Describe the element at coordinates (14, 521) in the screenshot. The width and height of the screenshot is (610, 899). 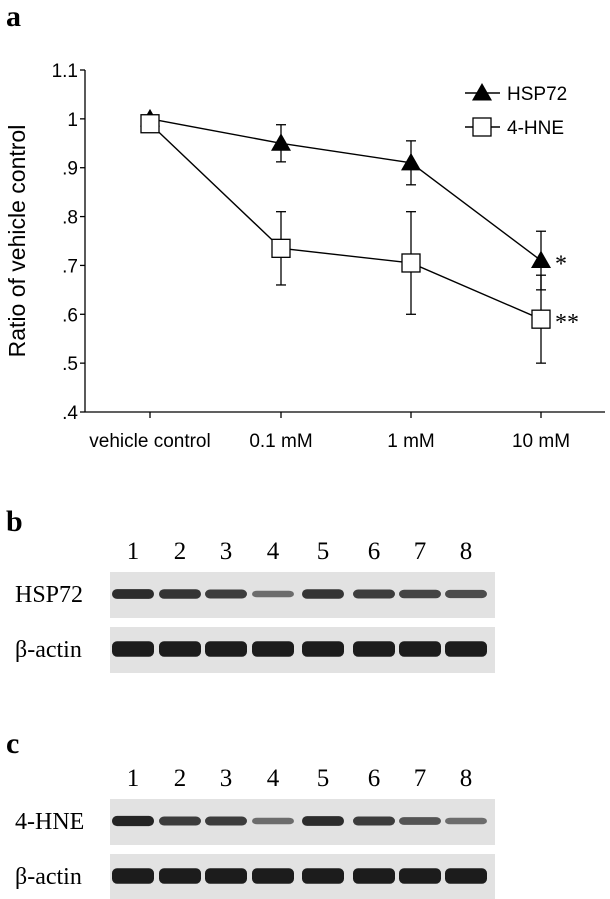
I see `panel-label-b: b` at that location.